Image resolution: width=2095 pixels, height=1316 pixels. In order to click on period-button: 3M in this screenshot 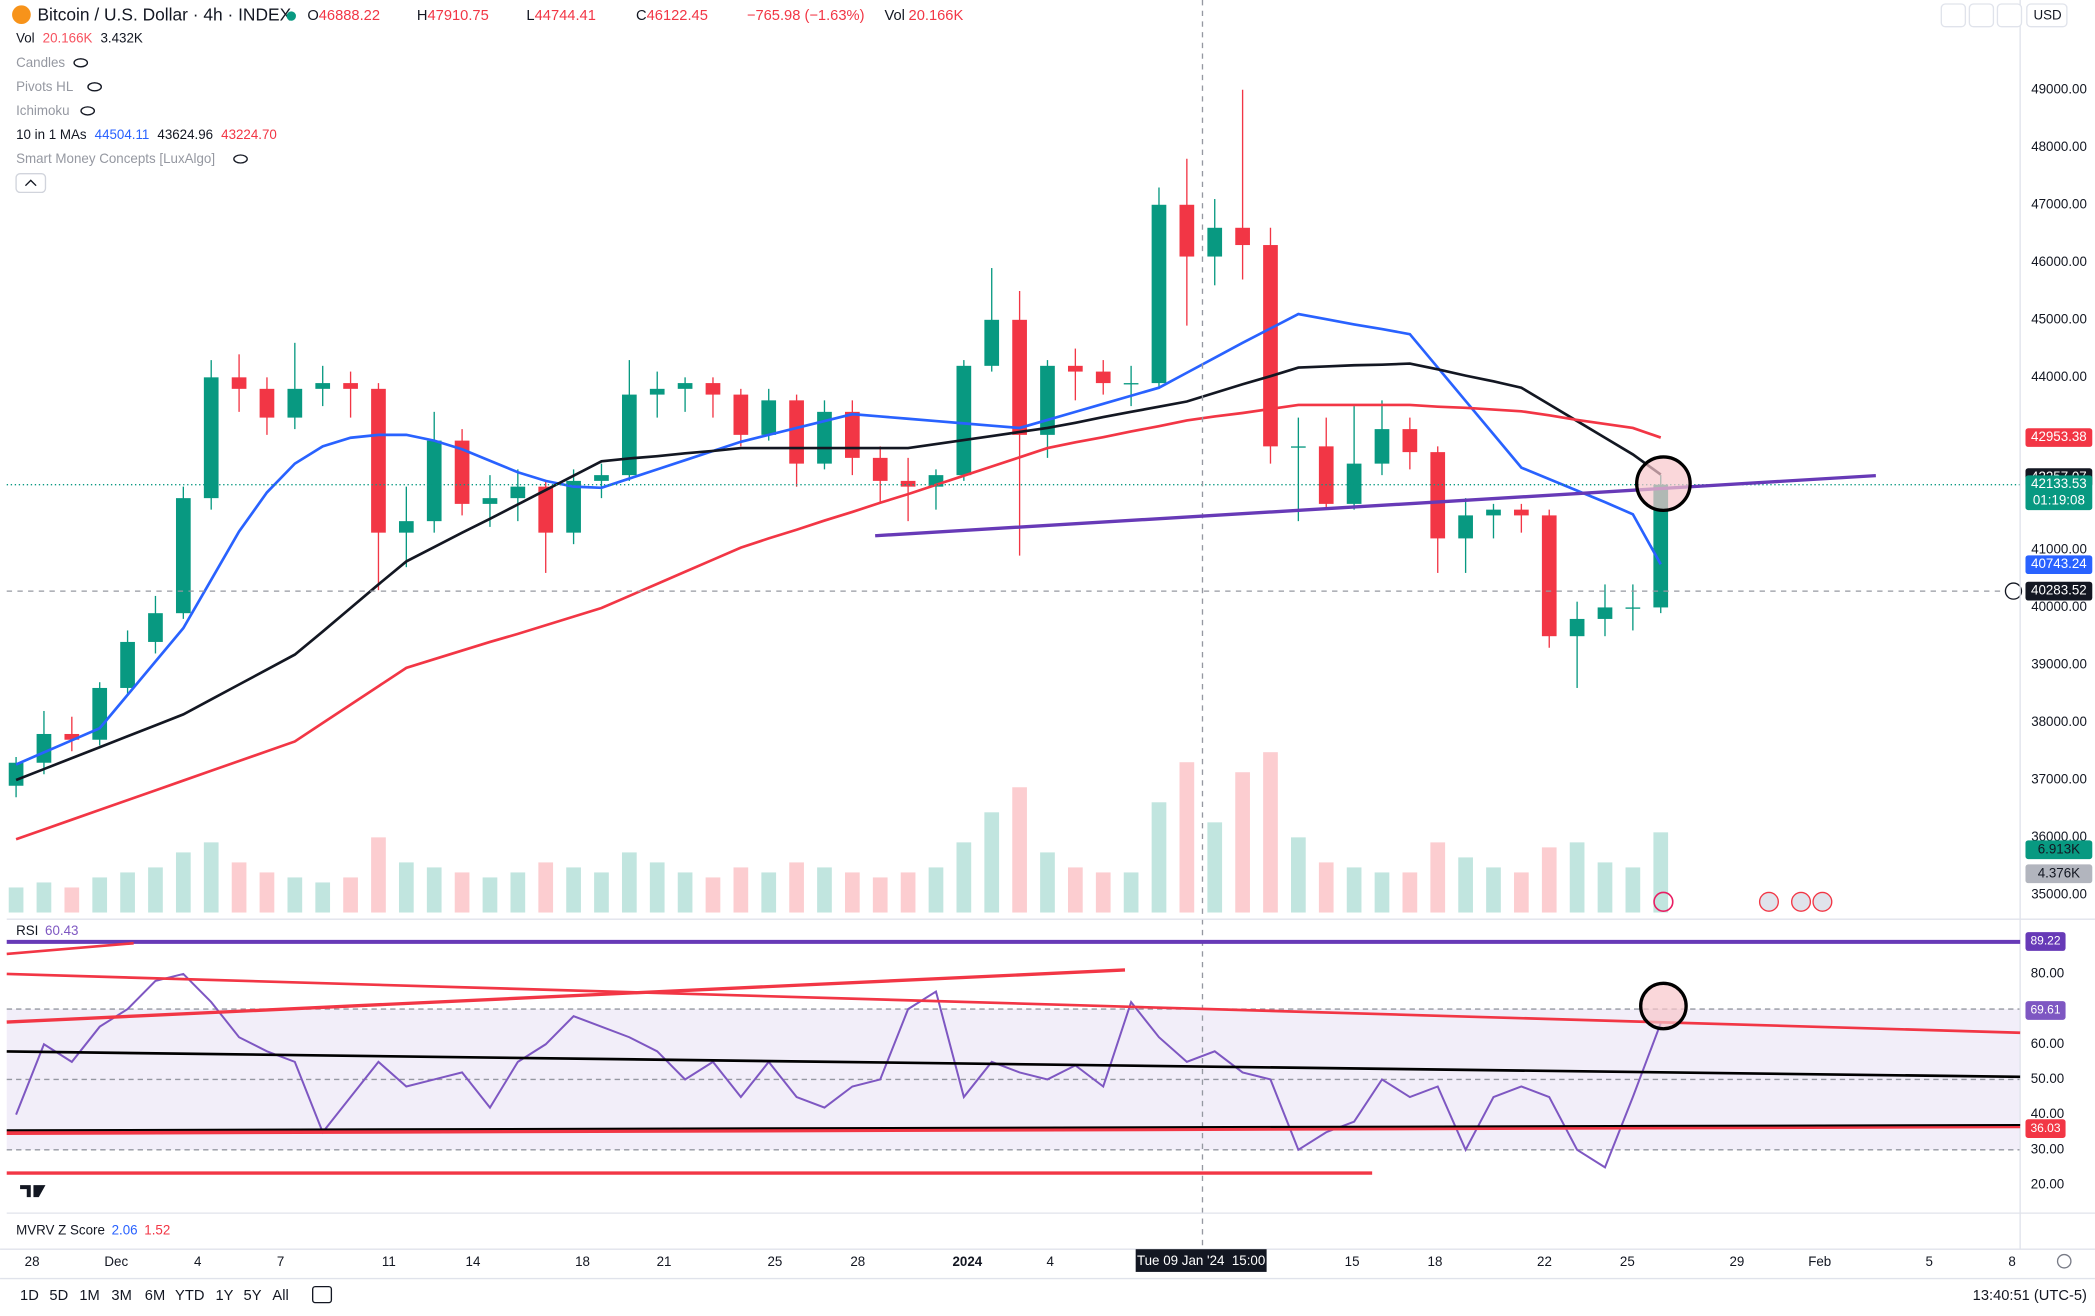, I will do `click(121, 1296)`.